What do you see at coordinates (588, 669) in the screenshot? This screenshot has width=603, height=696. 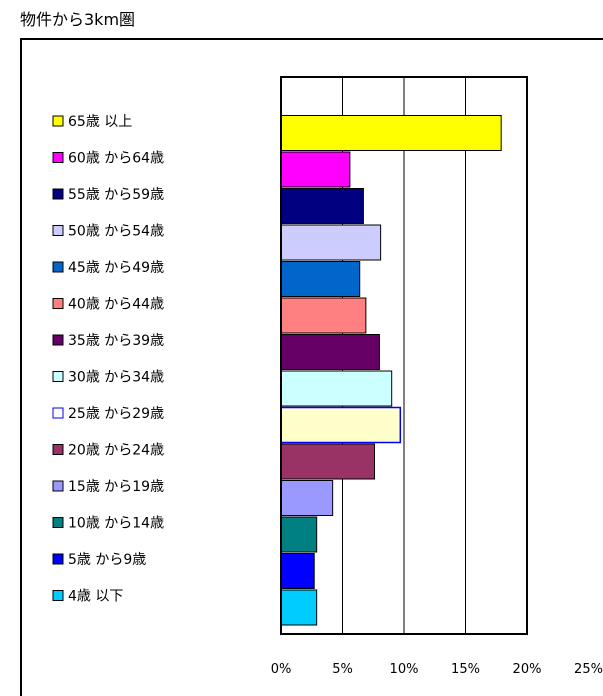 I see `x-tick-label: 25%` at bounding box center [588, 669].